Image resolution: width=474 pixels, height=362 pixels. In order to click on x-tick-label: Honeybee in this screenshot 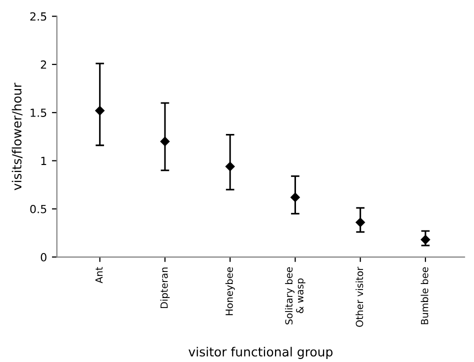, I will do `click(230, 291)`.